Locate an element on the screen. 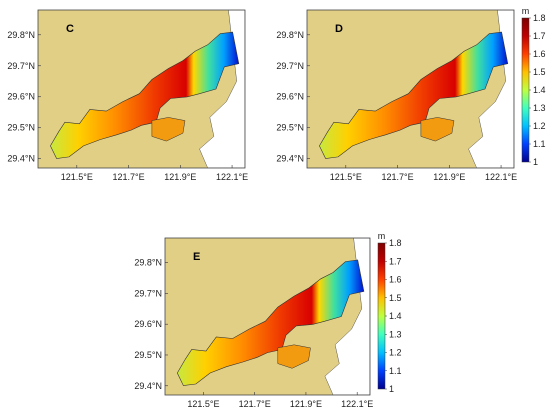  panel-label: E is located at coordinates (196, 257).